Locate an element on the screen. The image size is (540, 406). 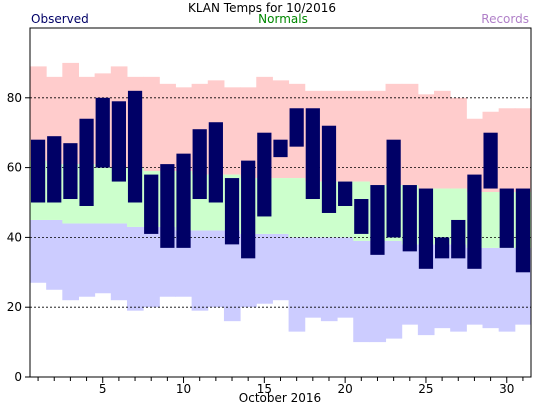
y-tick-label: 0 is located at coordinates (18, 377).